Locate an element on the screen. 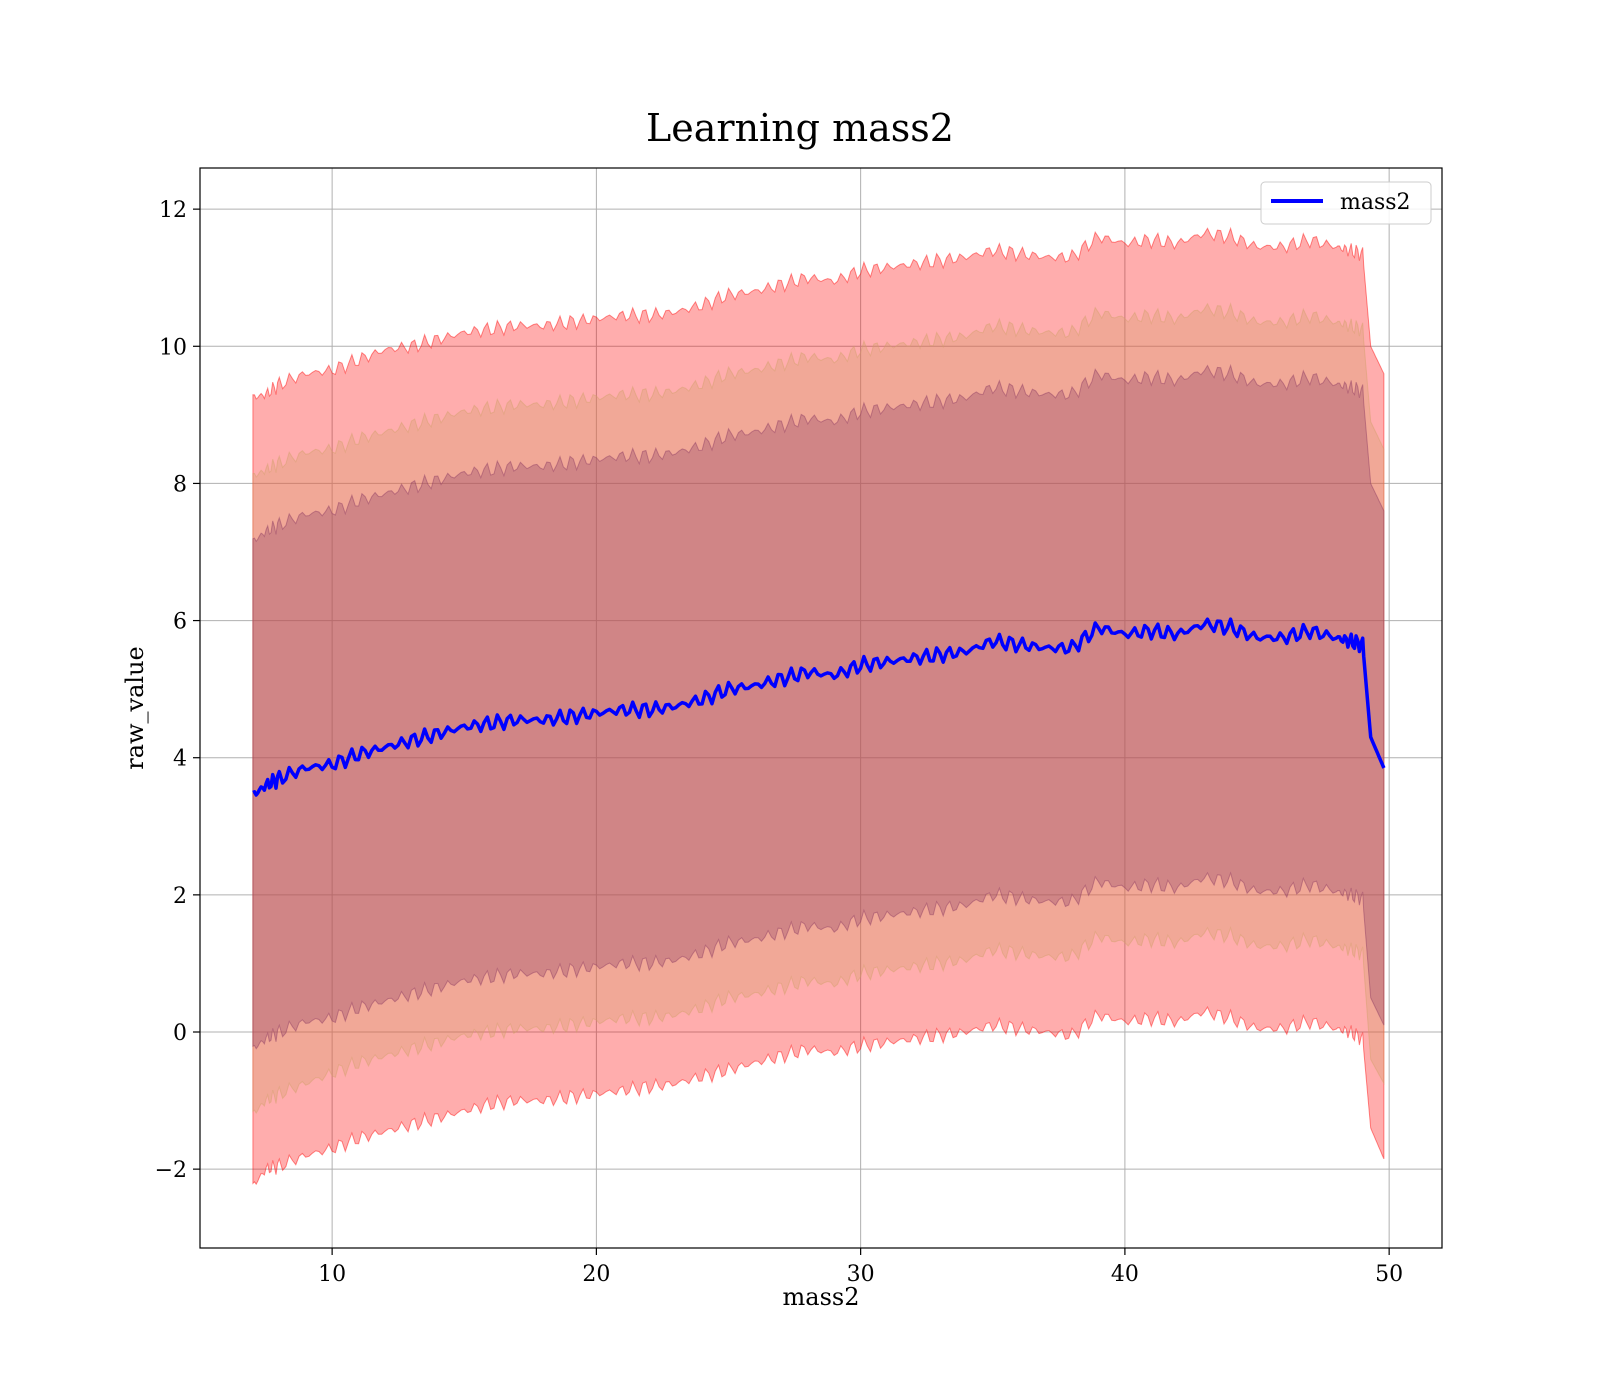  y-axis-label: raw_value is located at coordinates (135, 708).